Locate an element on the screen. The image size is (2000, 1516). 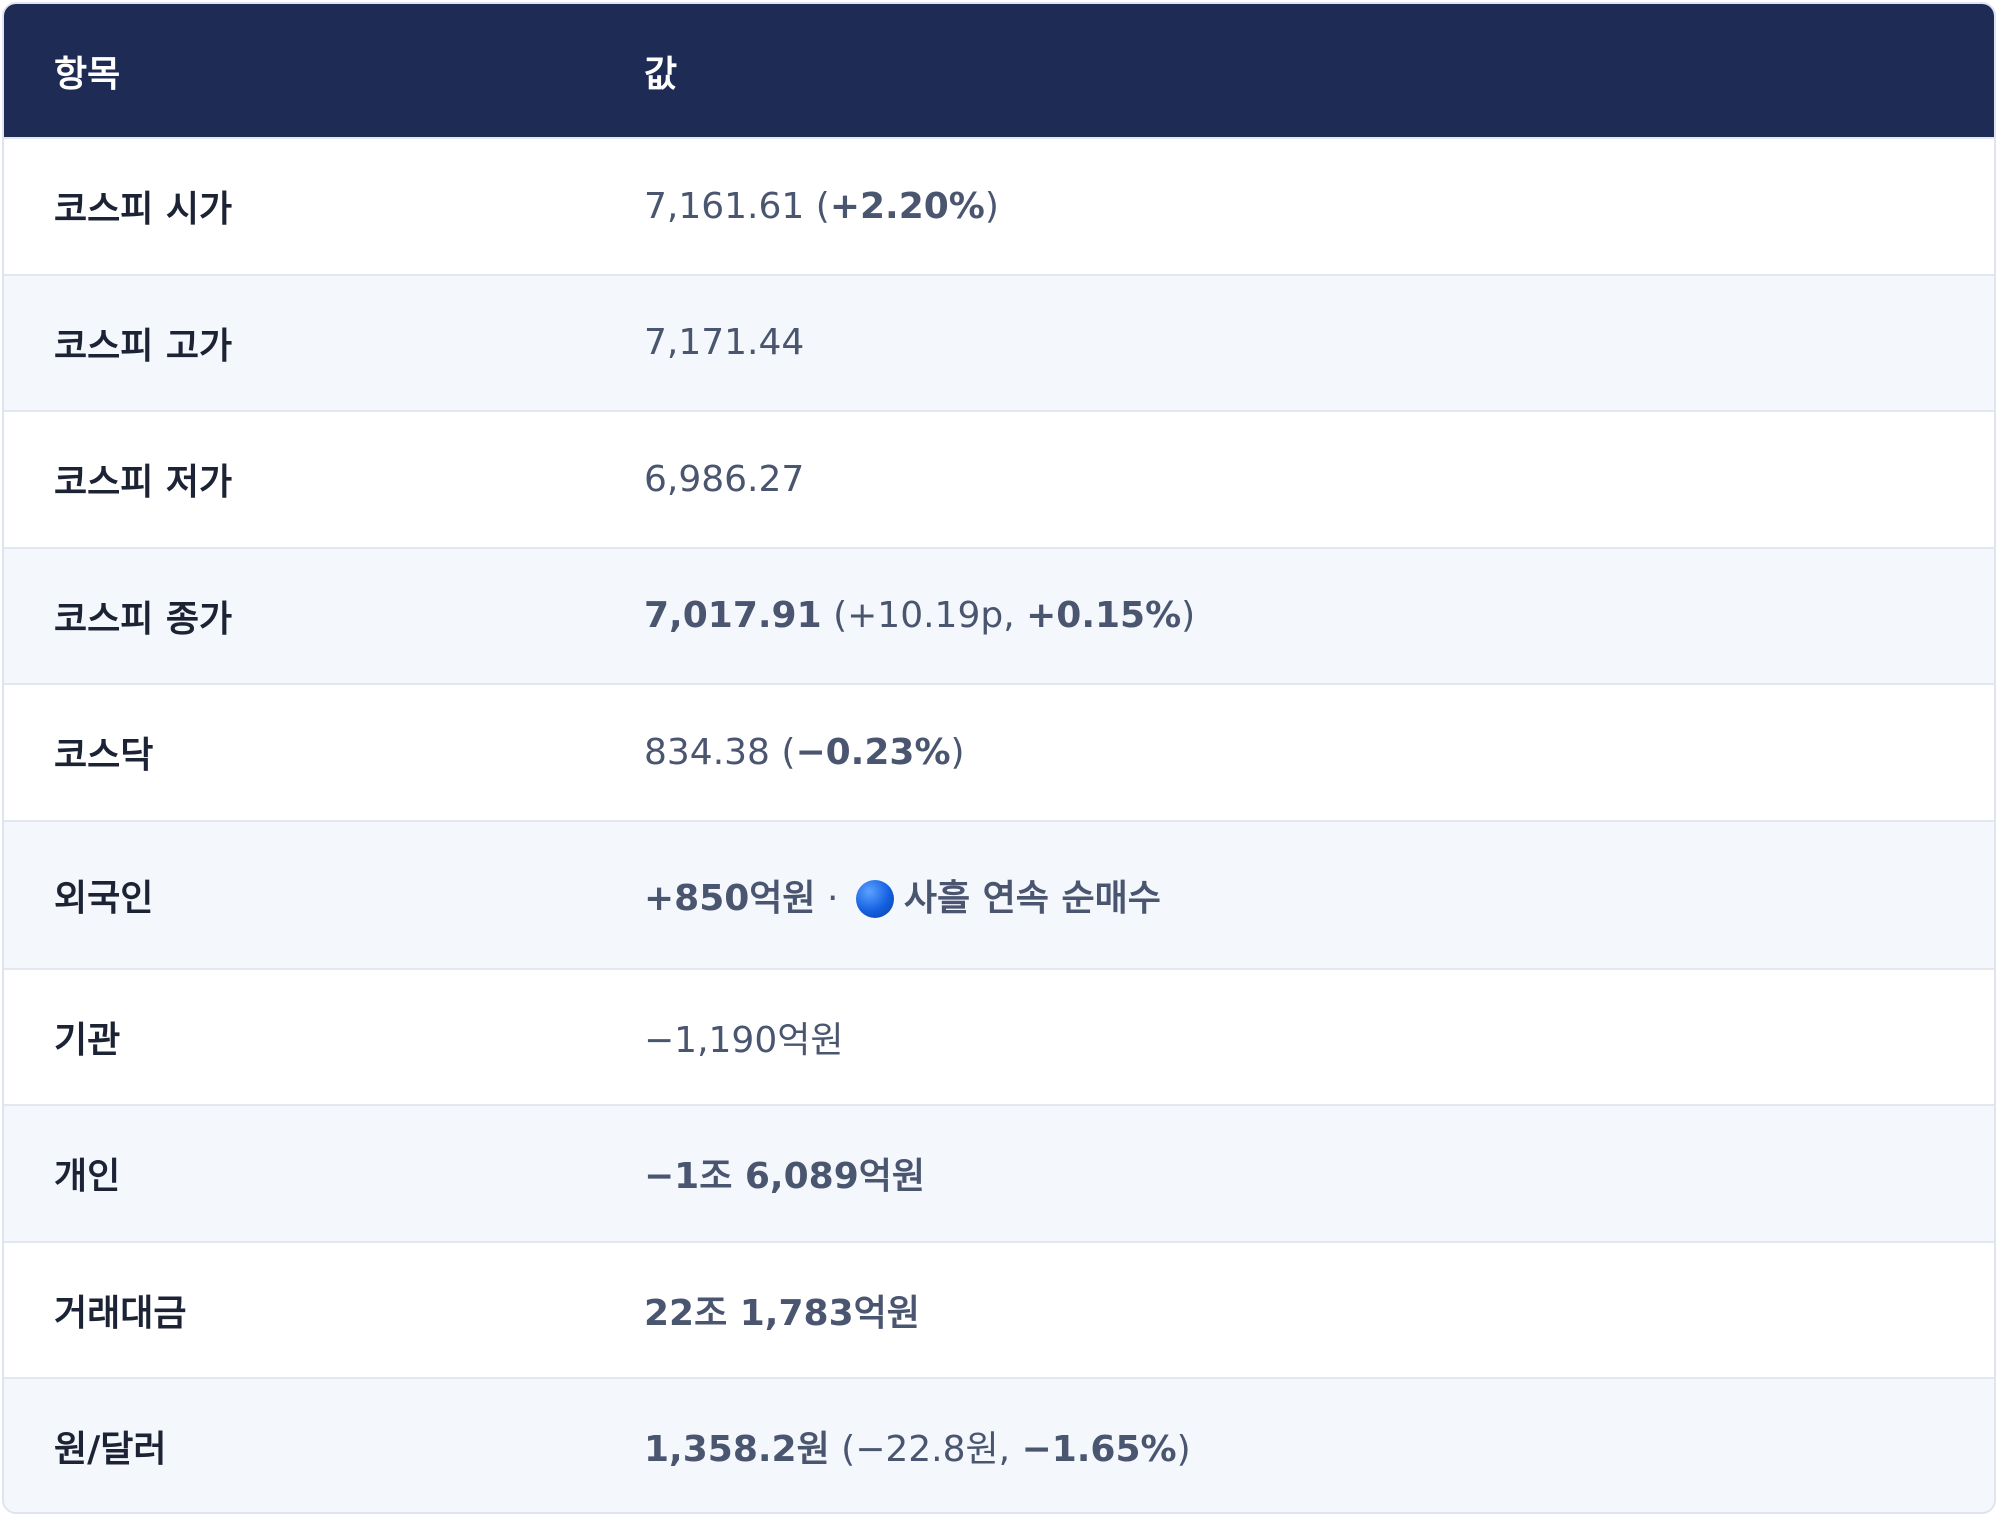
blue-circle-icon is located at coordinates (874, 898).